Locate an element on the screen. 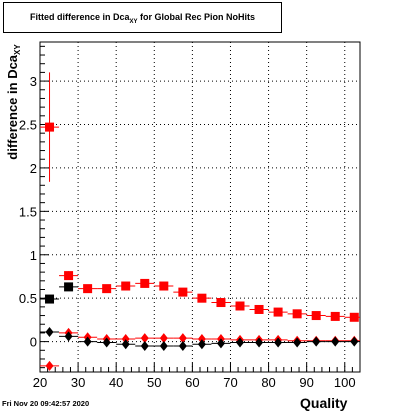  date-stamp: Fri Nov 20 09:42:57 2020 is located at coordinates (46, 403).